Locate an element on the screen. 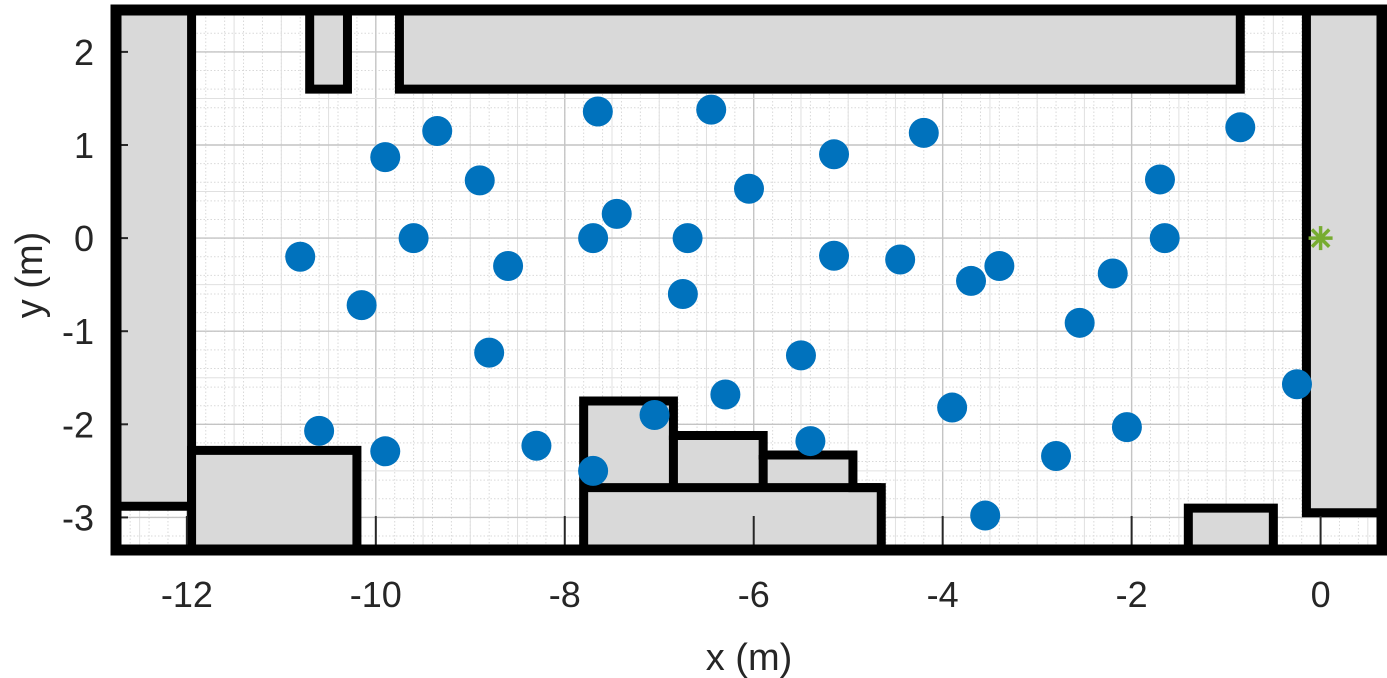 The height and width of the screenshot is (678, 1387). x-axis-label: x (m) is located at coordinates (749, 657).